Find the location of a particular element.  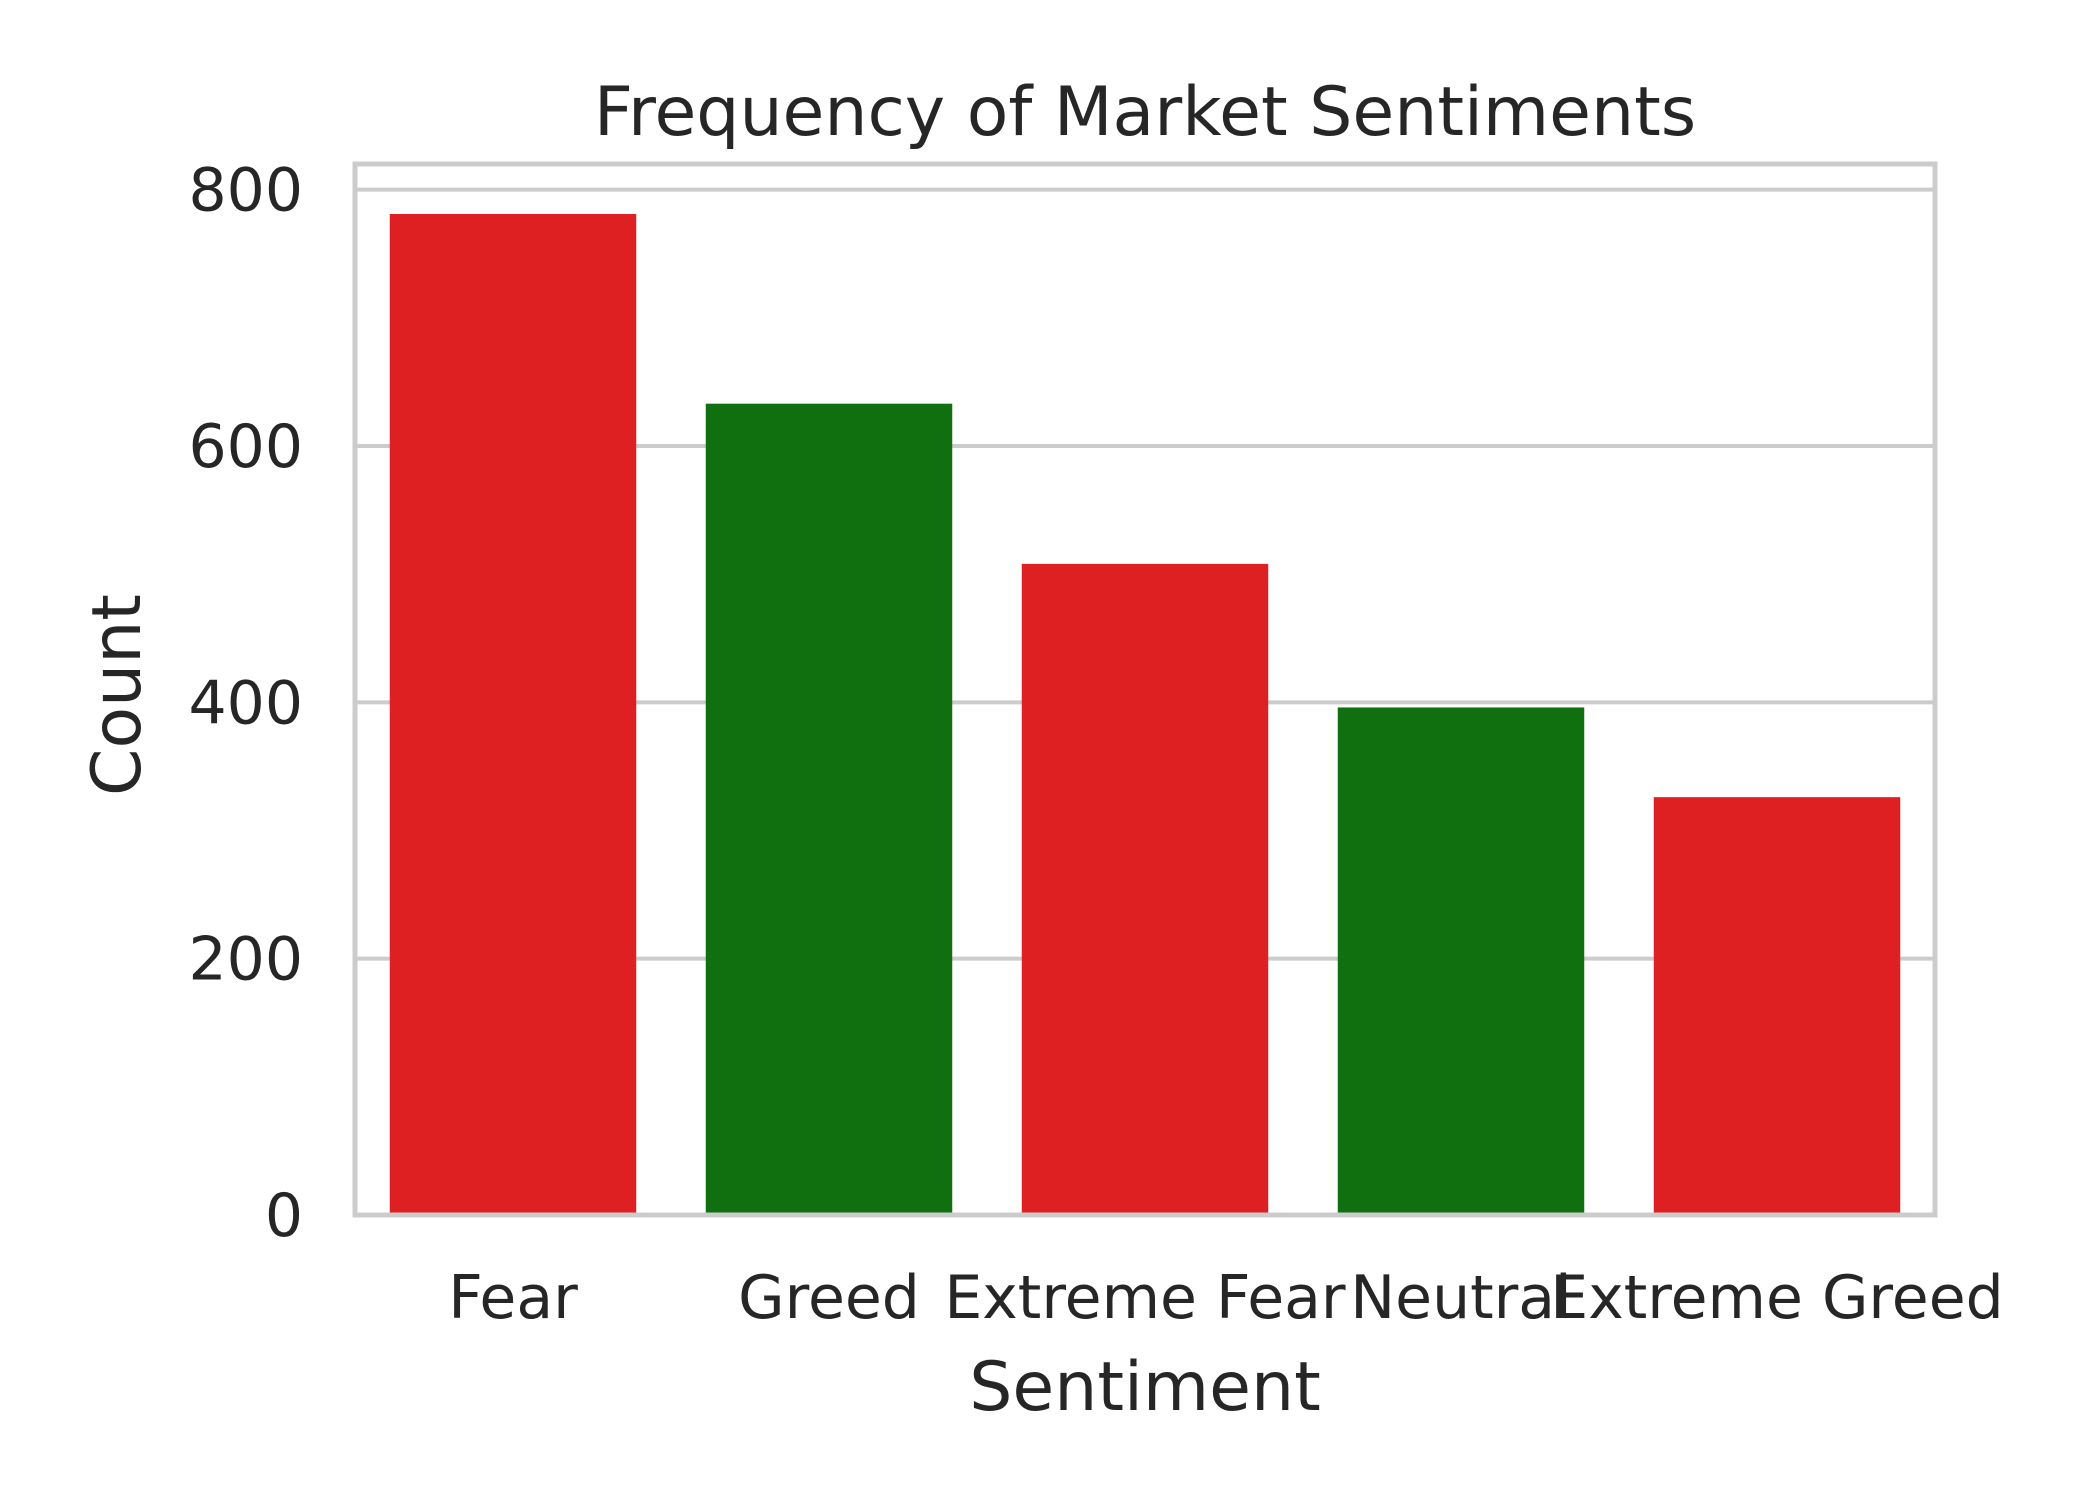

x-tick-label: Extreme Fear is located at coordinates (1145, 1298).